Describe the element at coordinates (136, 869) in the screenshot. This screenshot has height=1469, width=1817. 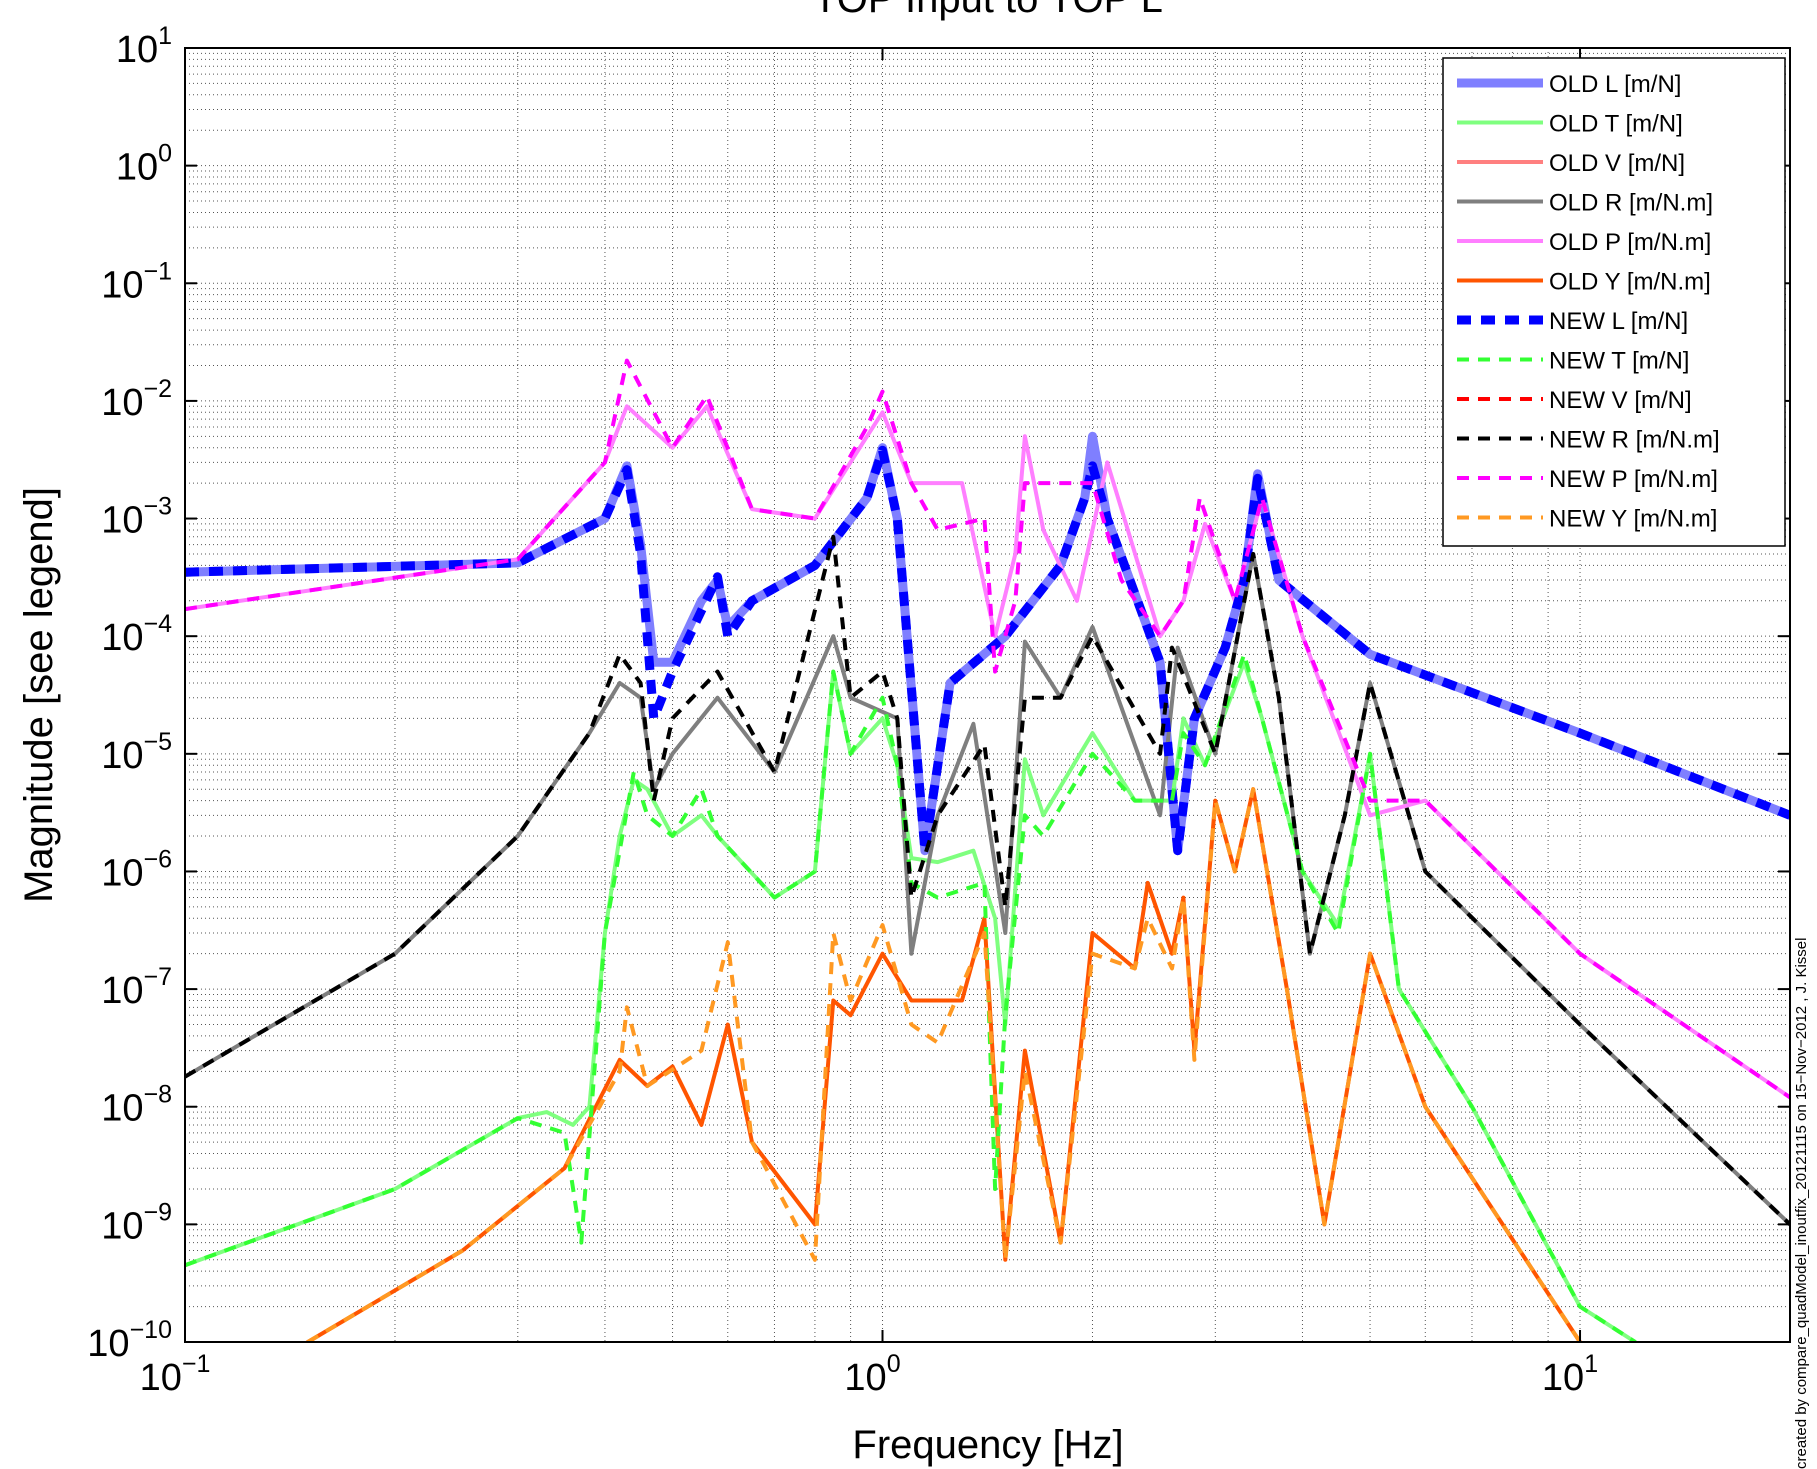
I see `y-tick-label-7: 10⁻⁶` at that location.